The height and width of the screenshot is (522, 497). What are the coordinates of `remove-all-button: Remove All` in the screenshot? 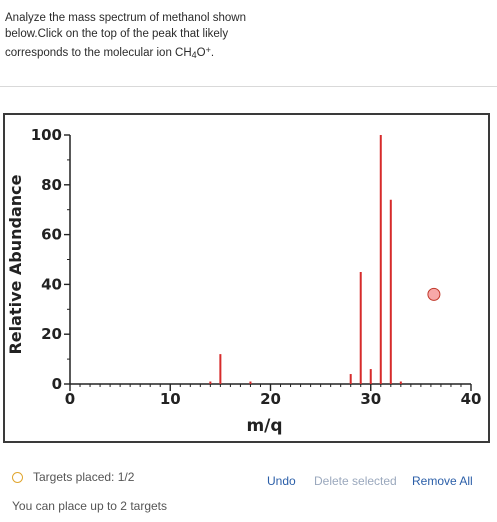 It's located at (442, 481).